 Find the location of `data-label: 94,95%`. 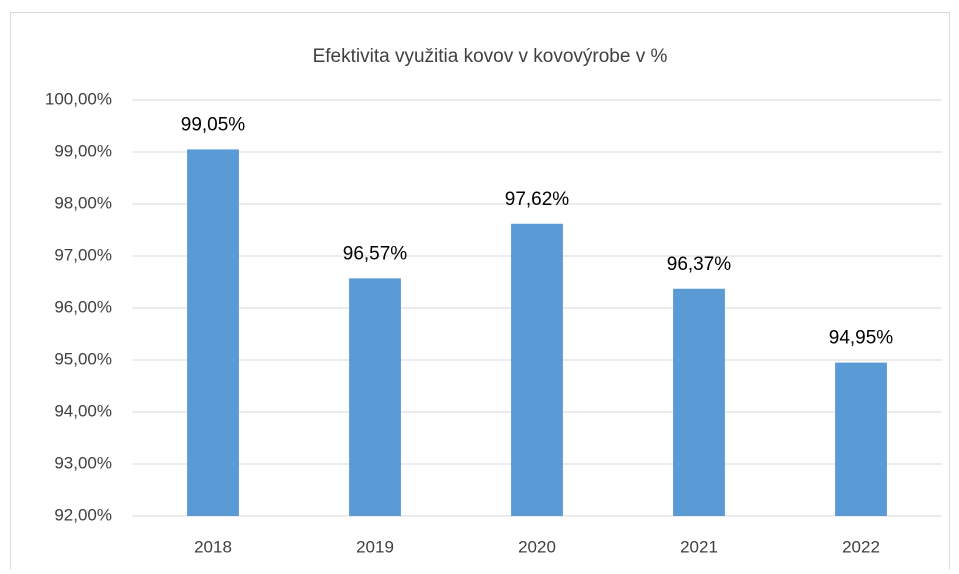

data-label: 94,95% is located at coordinates (861, 338).